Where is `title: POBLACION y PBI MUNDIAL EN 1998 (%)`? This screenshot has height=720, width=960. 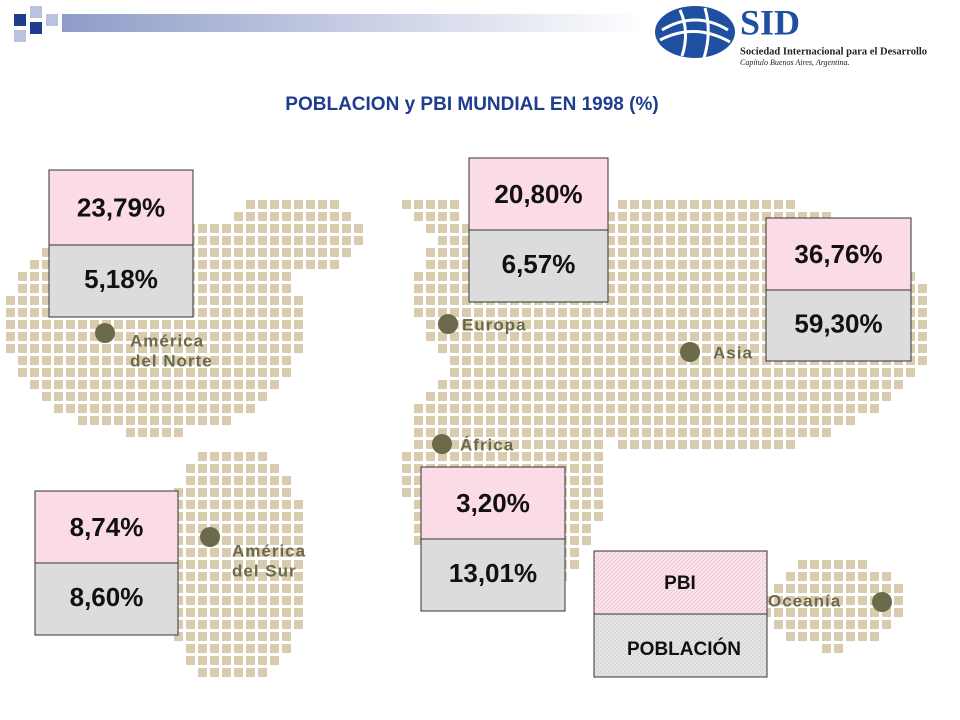 title: POBLACION y PBI MUNDIAL EN 1998 (%) is located at coordinates (471, 104).